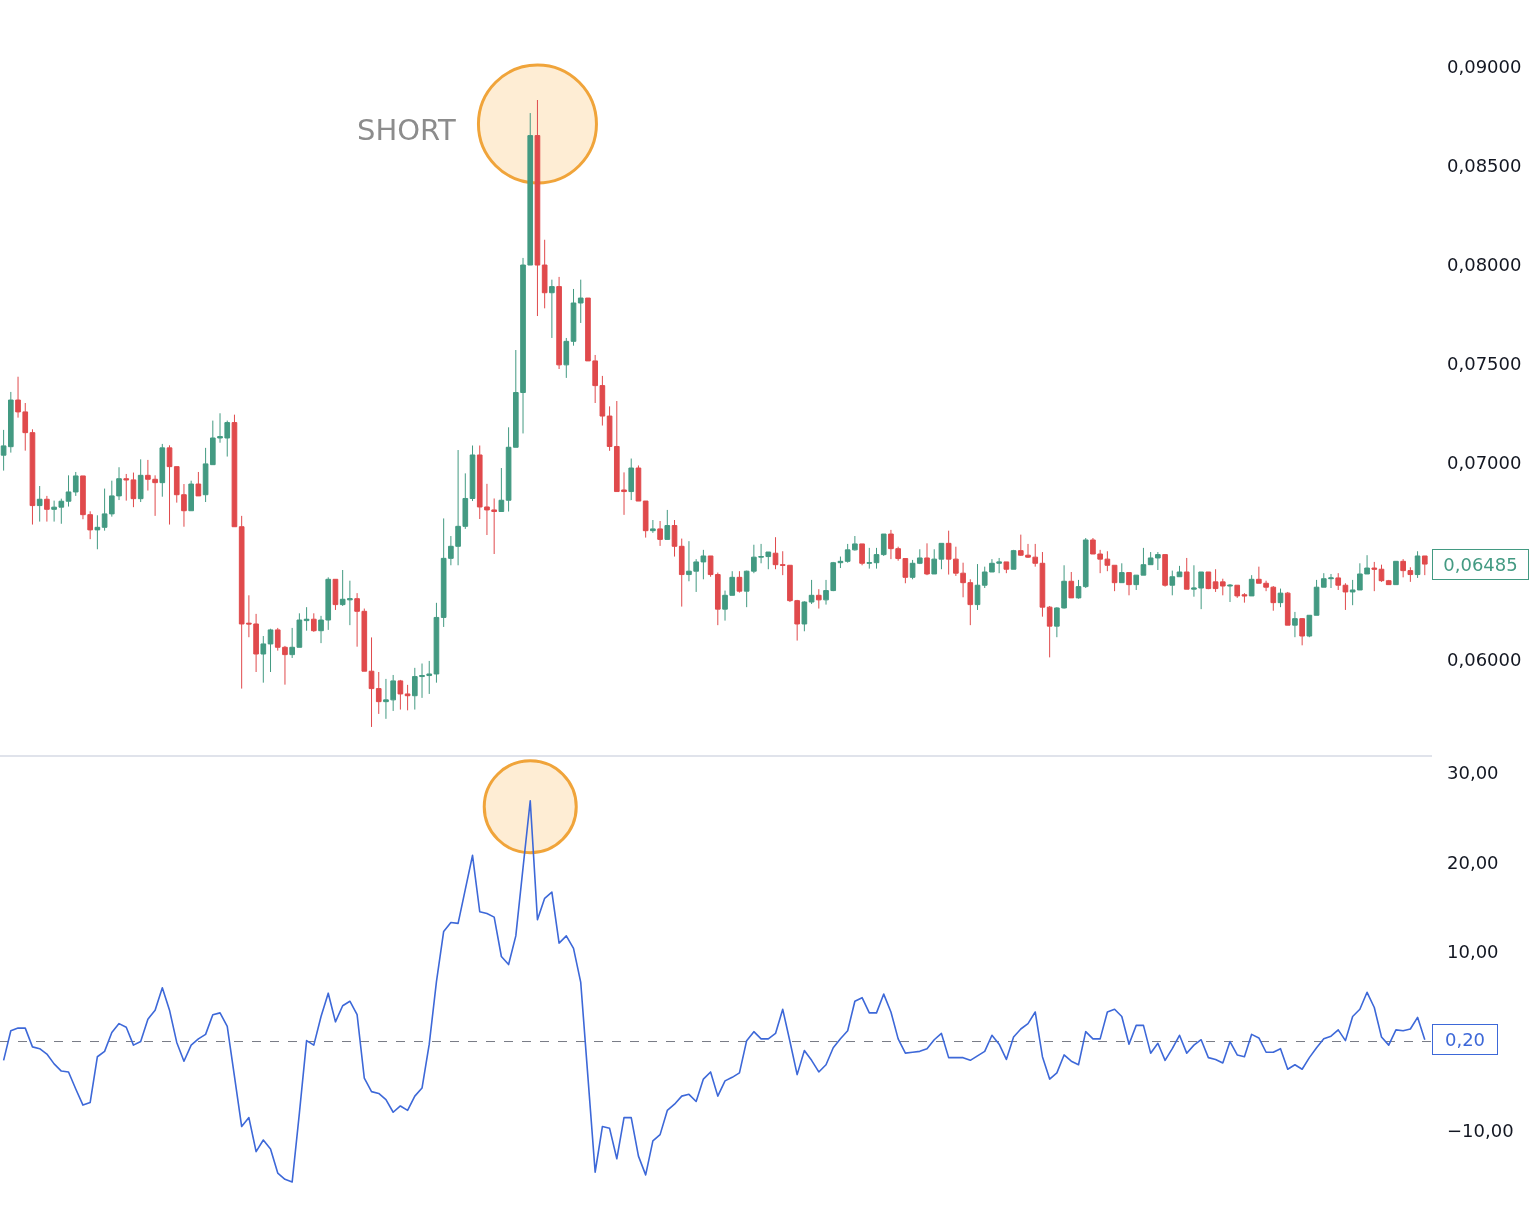 The width and height of the screenshot is (1538, 1208). I want to click on data-label: 0,20, so click(1465, 1039).